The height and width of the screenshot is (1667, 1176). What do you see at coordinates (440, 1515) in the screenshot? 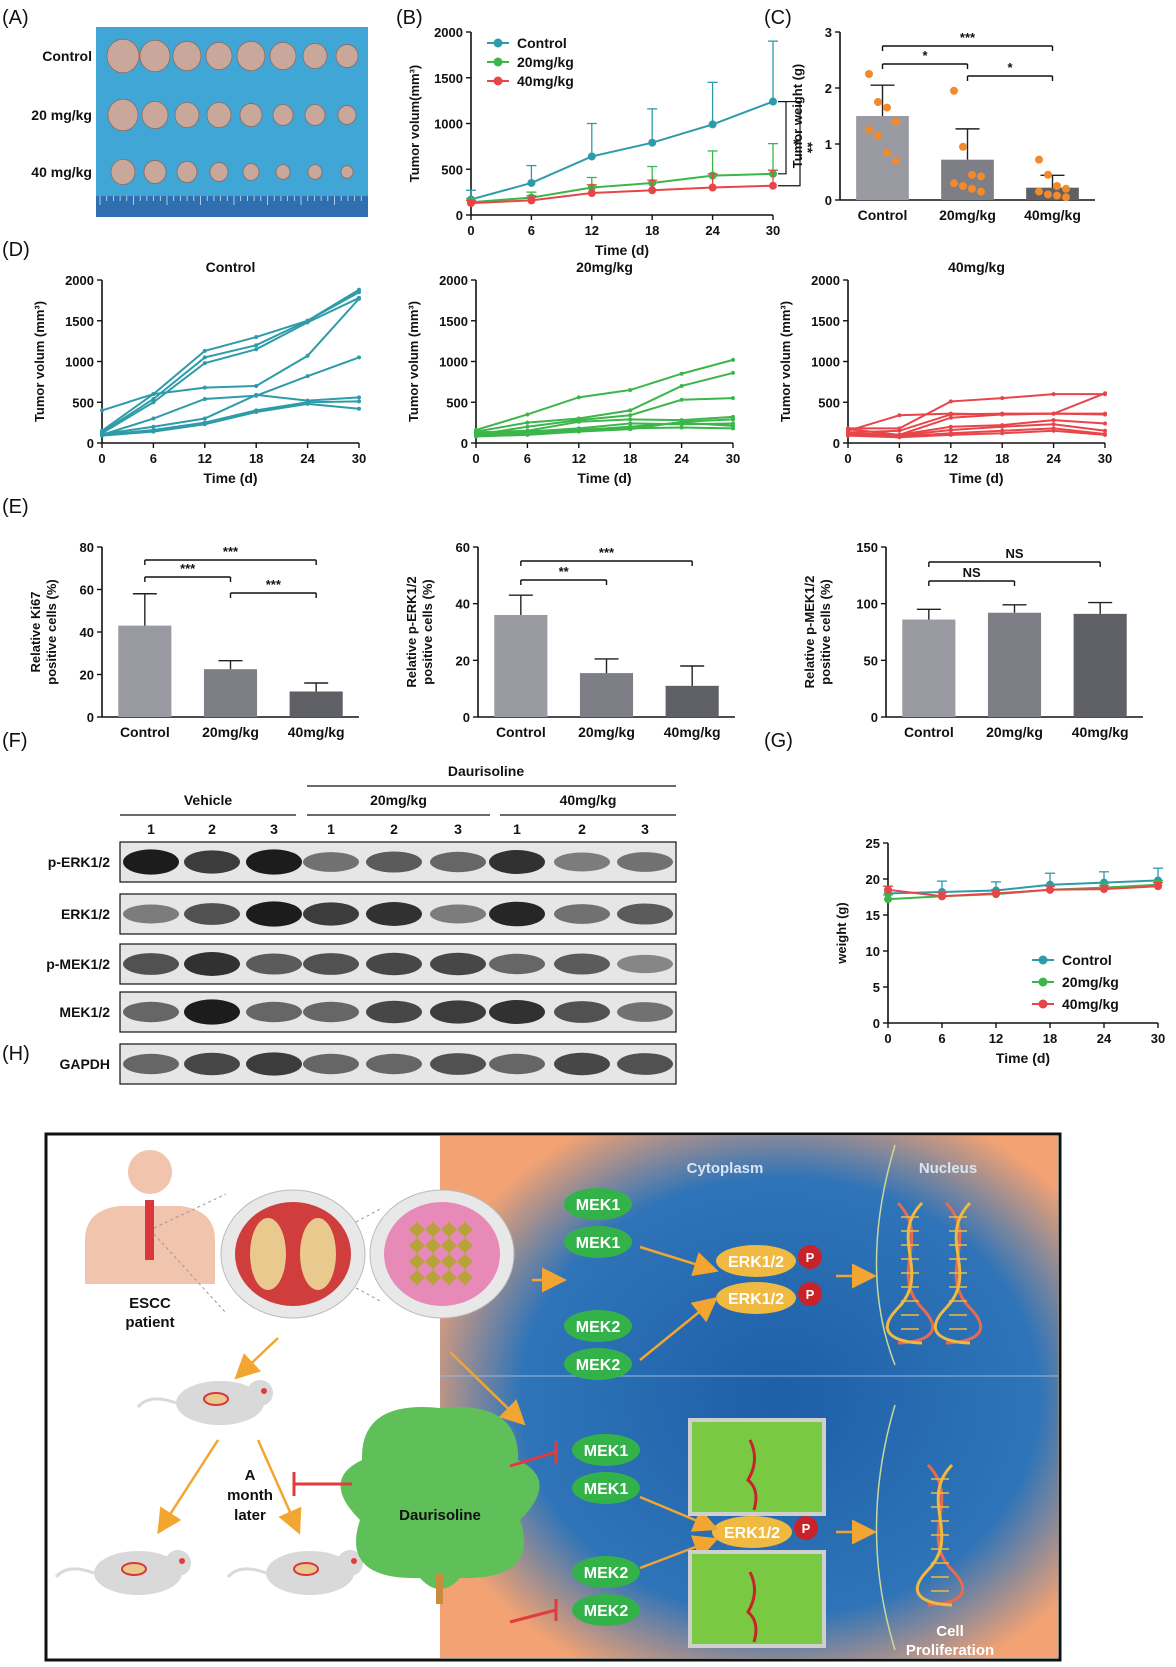
I see `drug-label: Daurisoline` at bounding box center [440, 1515].